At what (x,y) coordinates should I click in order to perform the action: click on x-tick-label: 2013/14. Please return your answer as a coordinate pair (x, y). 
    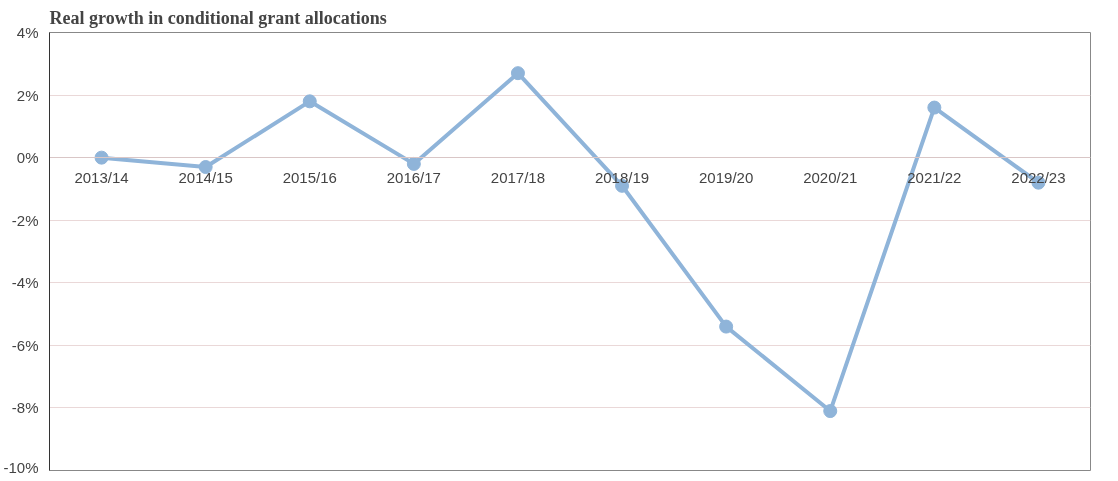
    Looking at the image, I should click on (101, 177).